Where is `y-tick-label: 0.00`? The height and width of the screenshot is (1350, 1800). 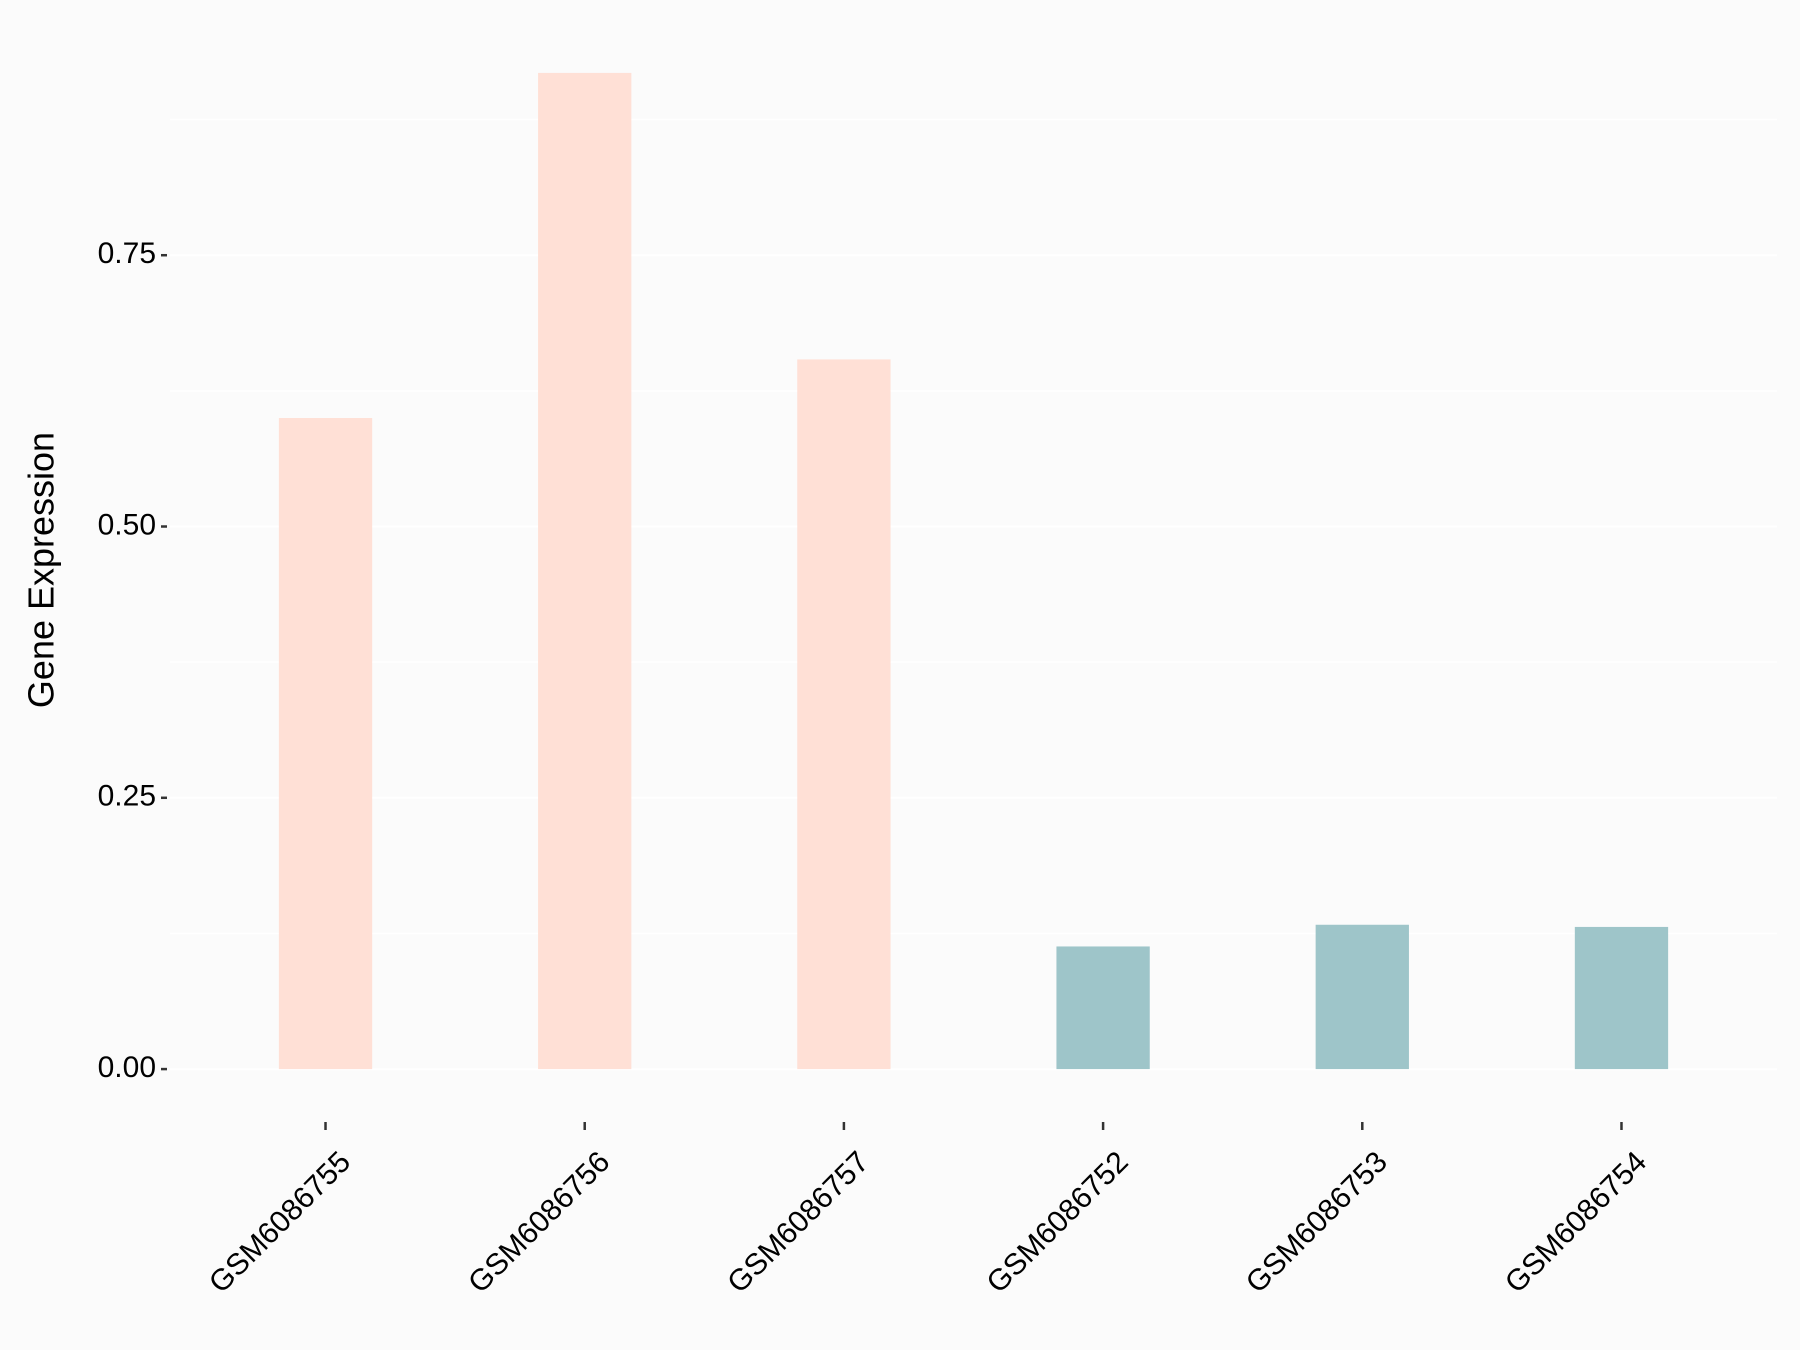
y-tick-label: 0.00 is located at coordinates (127, 1067).